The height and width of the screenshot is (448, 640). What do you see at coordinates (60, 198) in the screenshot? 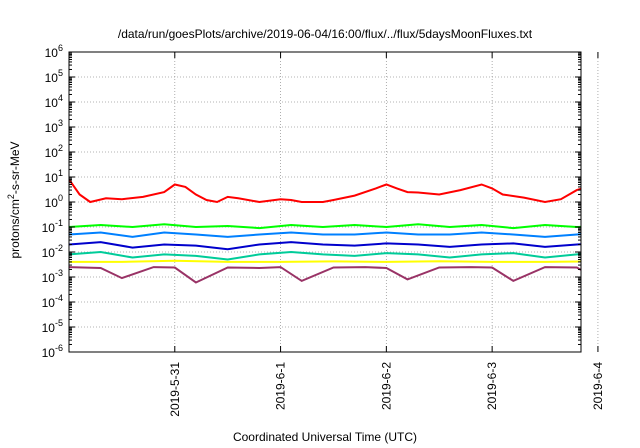
I see `y-tick-exponent: 0` at bounding box center [60, 198].